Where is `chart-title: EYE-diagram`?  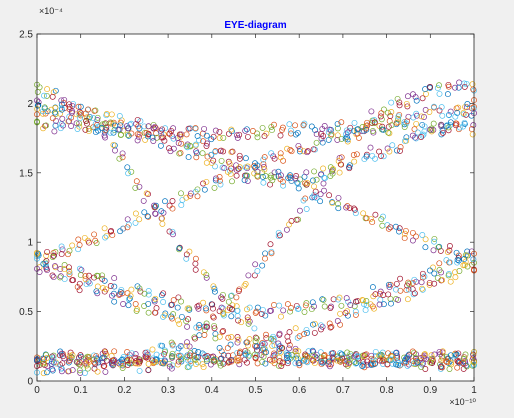 chart-title: EYE-diagram is located at coordinates (255, 25).